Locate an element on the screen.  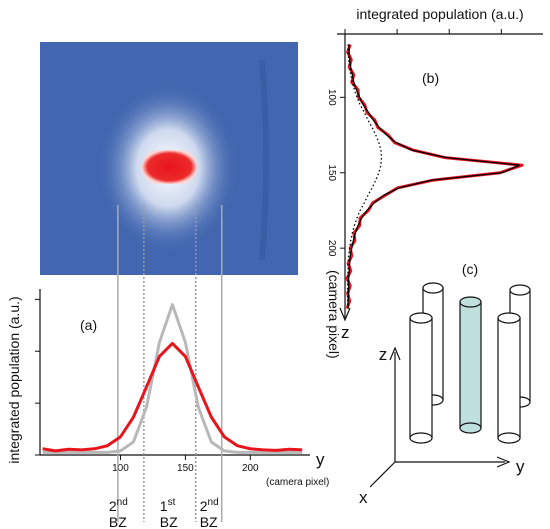
panel-label: (a) is located at coordinates (88, 325).